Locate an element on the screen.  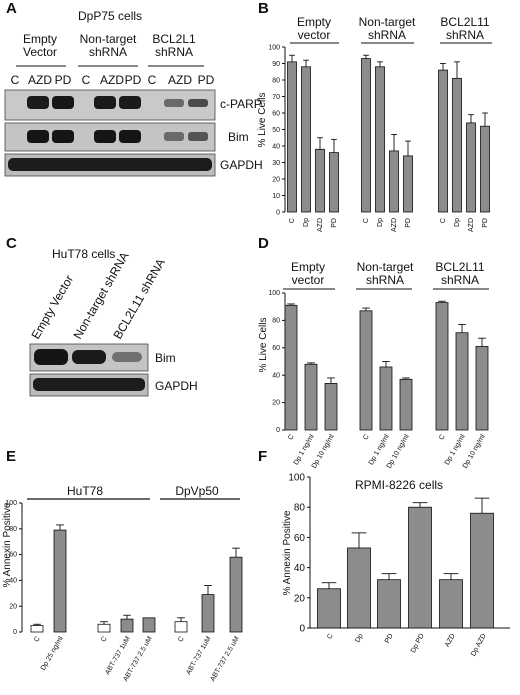
chart-b-group-label: Non-target shRNA is located at coordinates (387, 28).